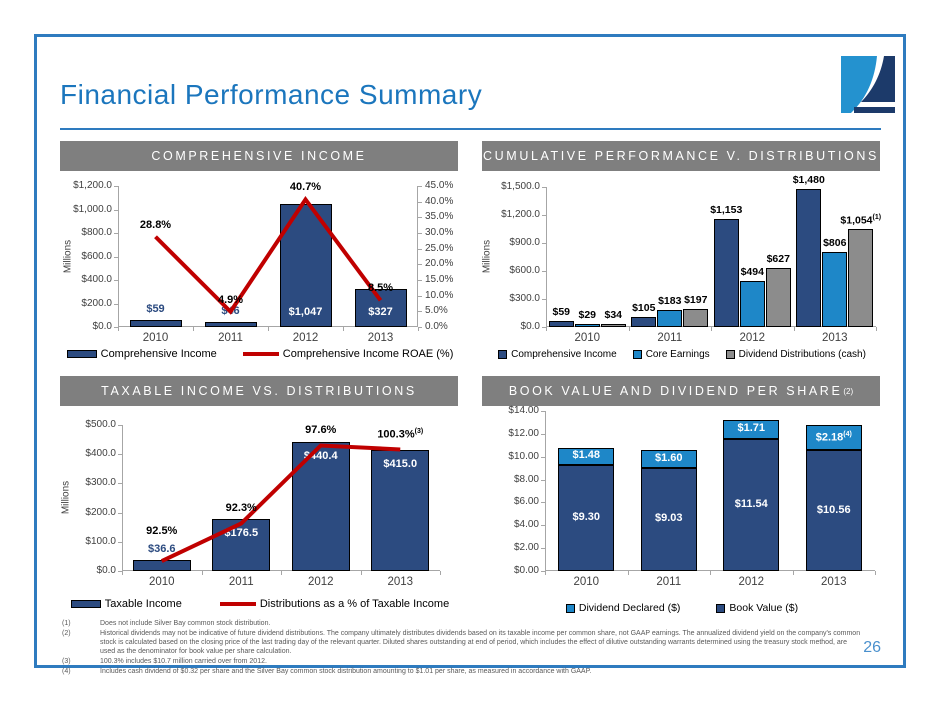 The height and width of the screenshot is (705, 940). What do you see at coordinates (439, 279) in the screenshot?
I see `y-axis-right-tick-label: 15.0%` at bounding box center [439, 279].